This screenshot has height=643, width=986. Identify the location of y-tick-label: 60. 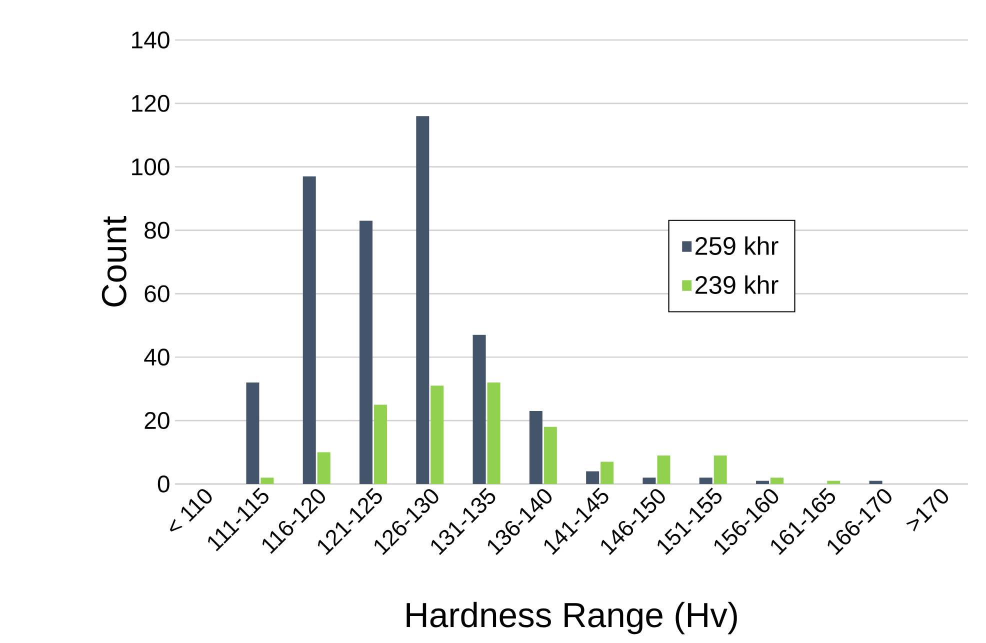
(157, 293).